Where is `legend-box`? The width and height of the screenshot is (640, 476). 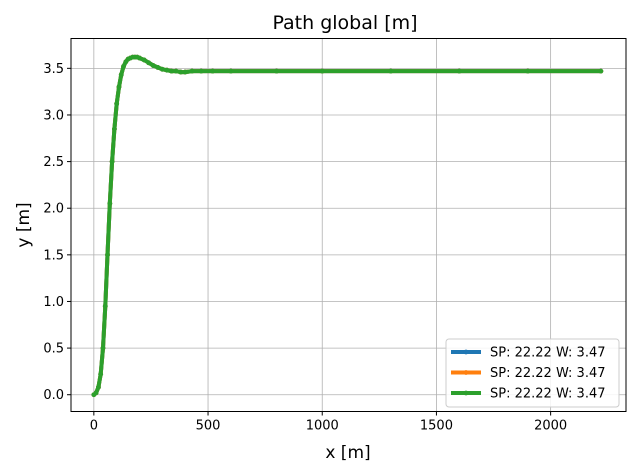 legend-box is located at coordinates (532, 373).